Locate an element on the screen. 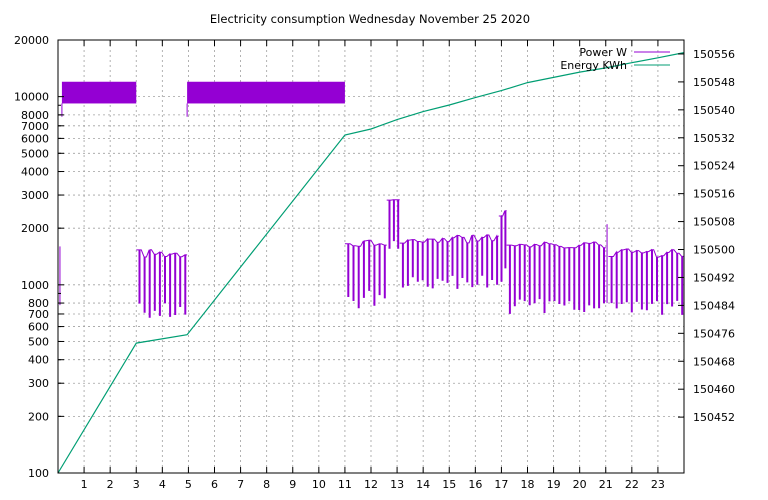 This screenshot has height=500, width=768. legend-label-power: Power W is located at coordinates (603, 52).